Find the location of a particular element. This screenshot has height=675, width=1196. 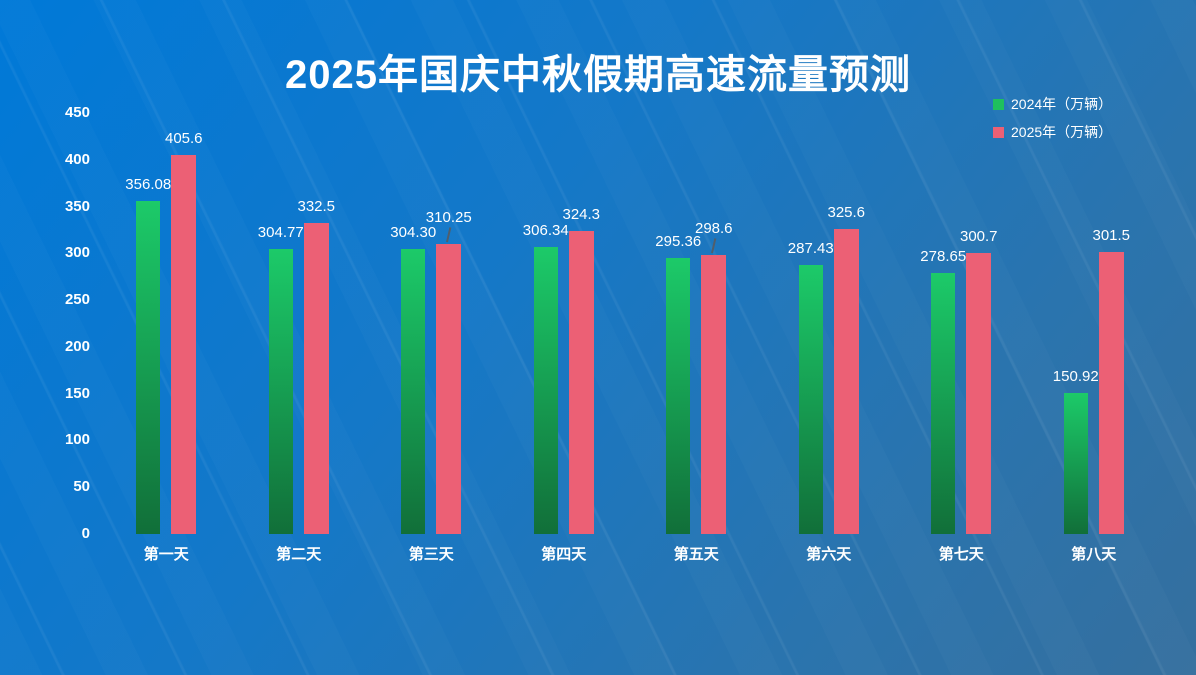

value-label: 304.30 is located at coordinates (413, 232).